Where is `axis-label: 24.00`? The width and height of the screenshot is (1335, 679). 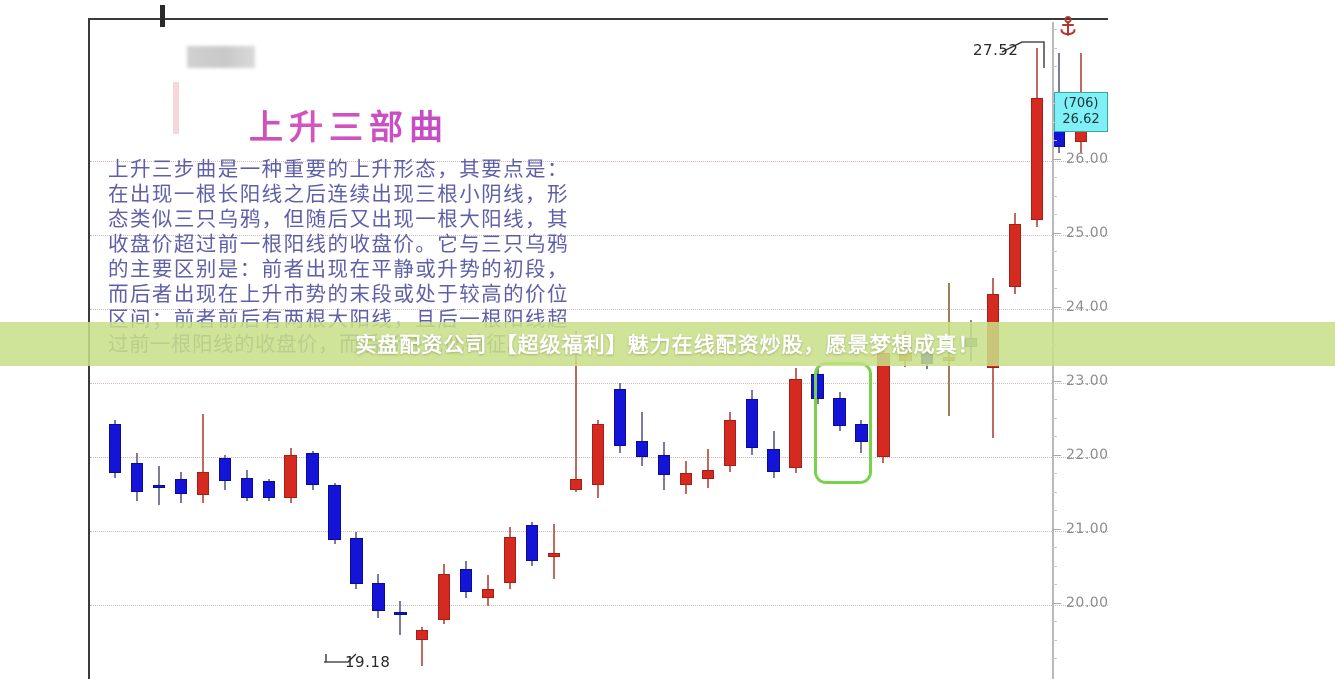
axis-label: 24.00 is located at coordinates (1087, 306).